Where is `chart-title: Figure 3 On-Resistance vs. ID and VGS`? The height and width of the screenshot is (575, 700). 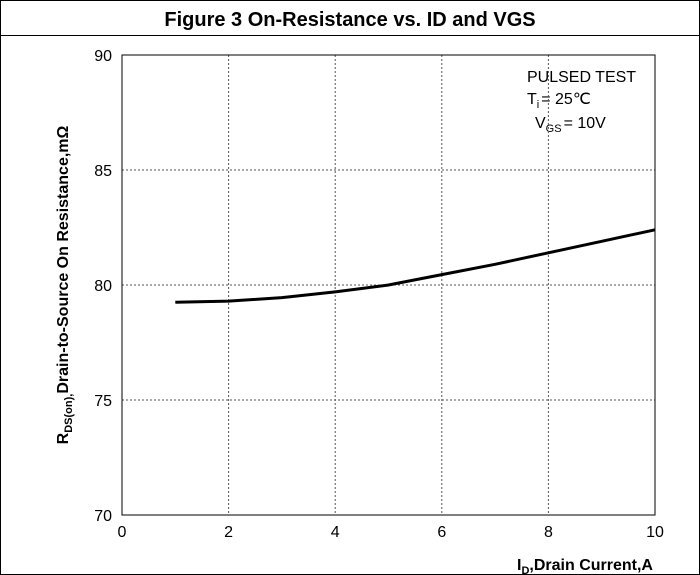
chart-title: Figure 3 On-Resistance vs. ID and VGS is located at coordinates (349, 20).